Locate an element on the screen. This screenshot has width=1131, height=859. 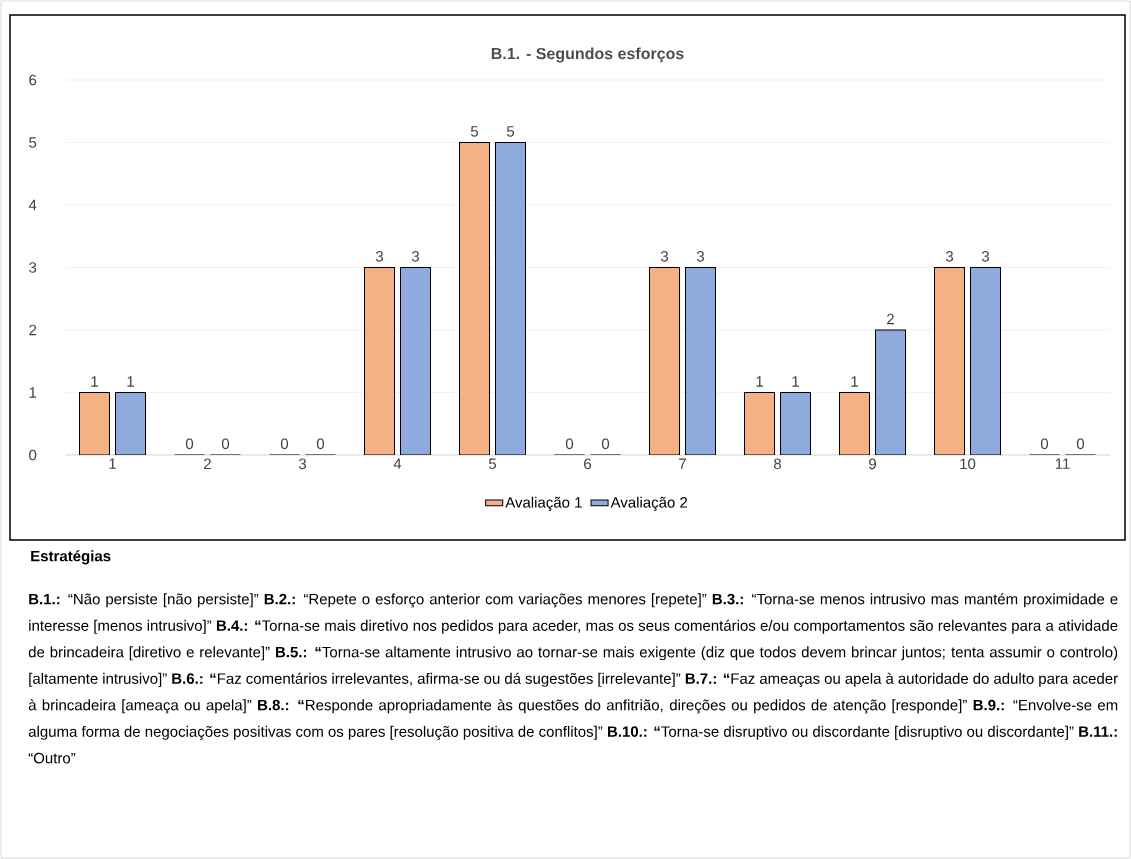
x-tick-label: 11 is located at coordinates (1062, 463).